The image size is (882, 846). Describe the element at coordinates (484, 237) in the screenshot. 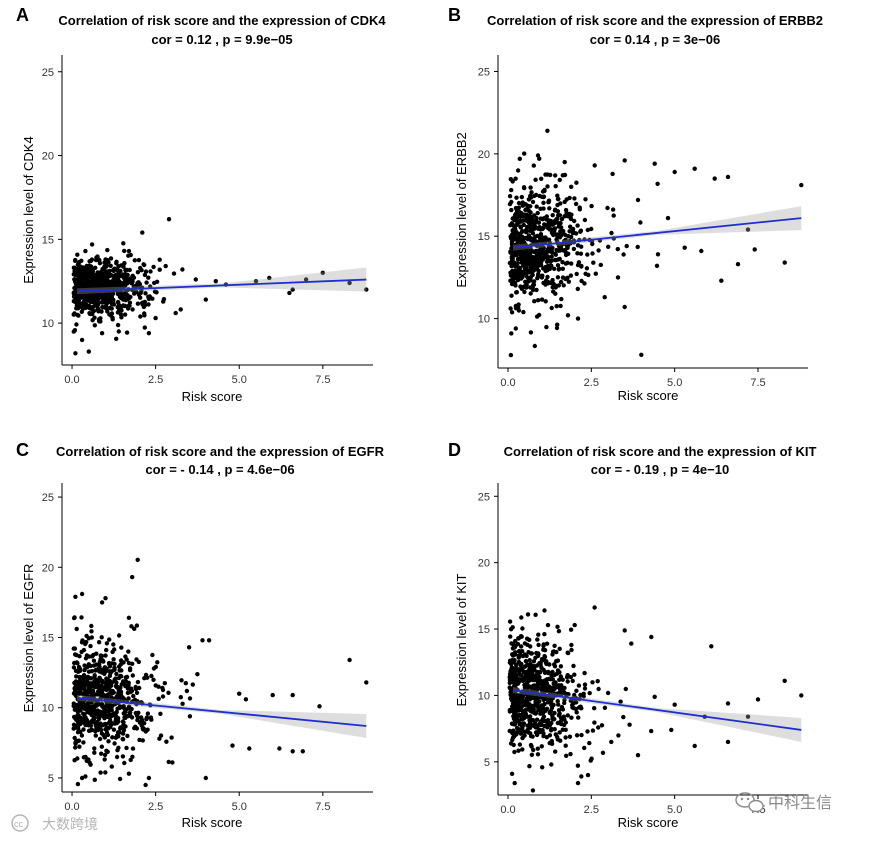

I see `y-tick-label: 15` at that location.